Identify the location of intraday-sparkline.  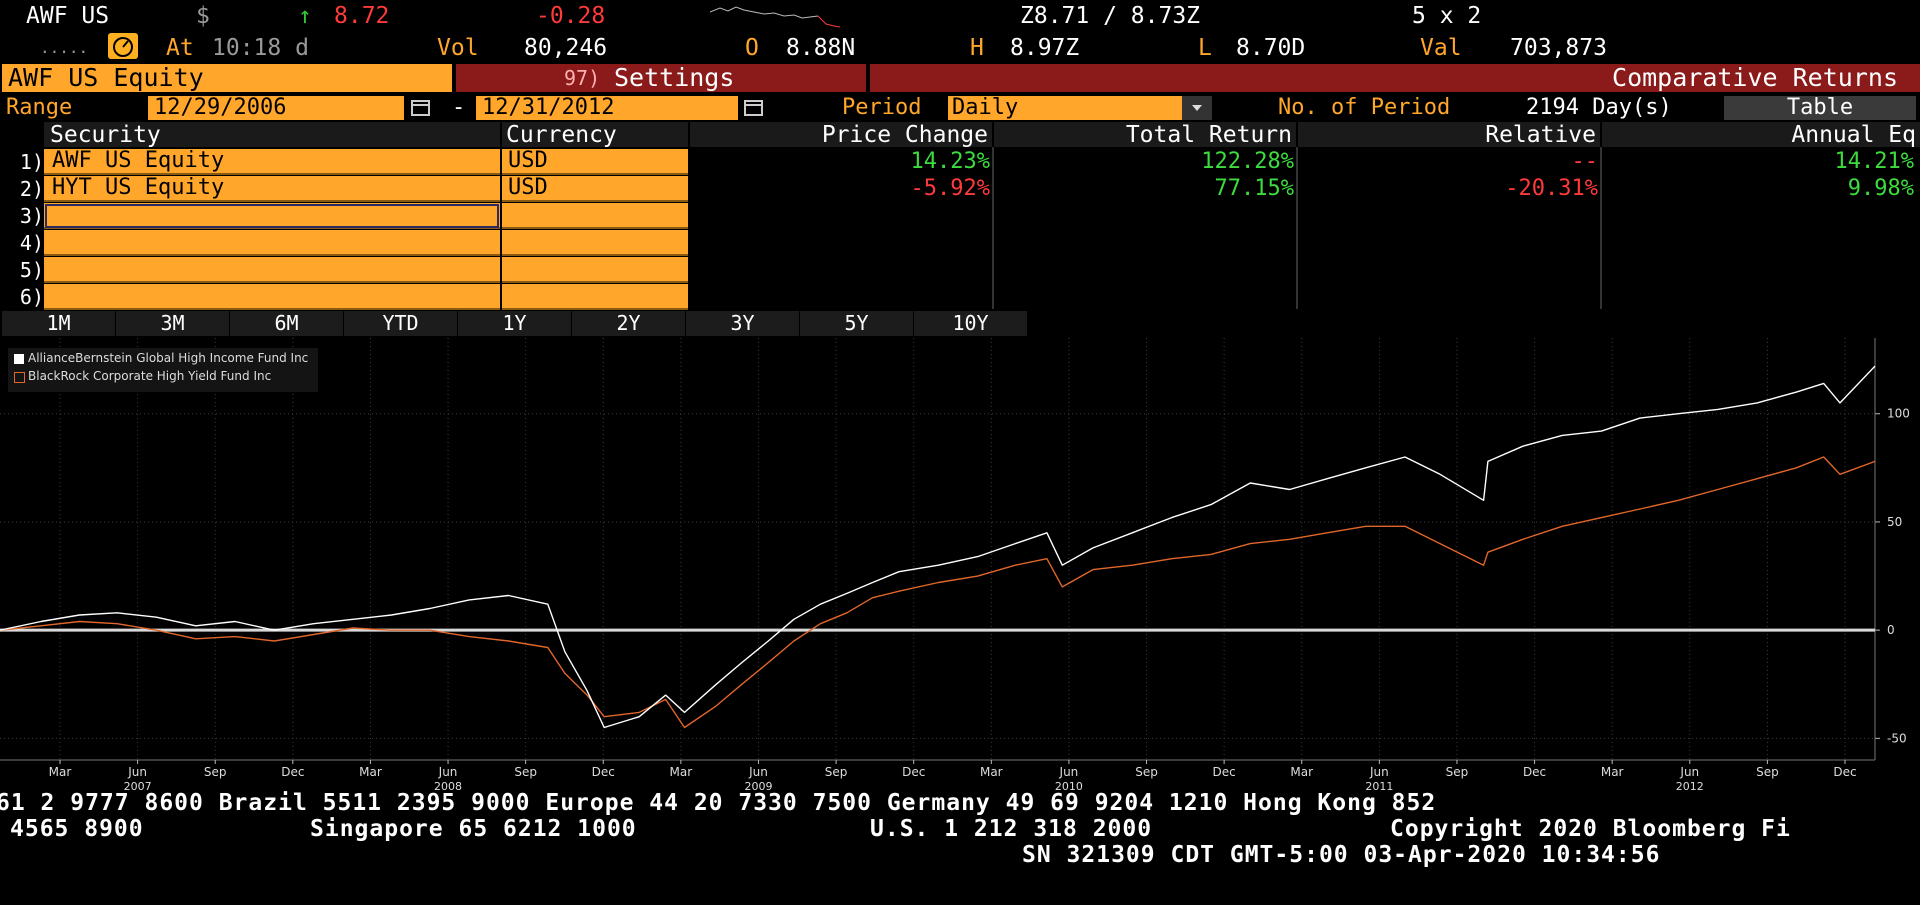
(775, 17).